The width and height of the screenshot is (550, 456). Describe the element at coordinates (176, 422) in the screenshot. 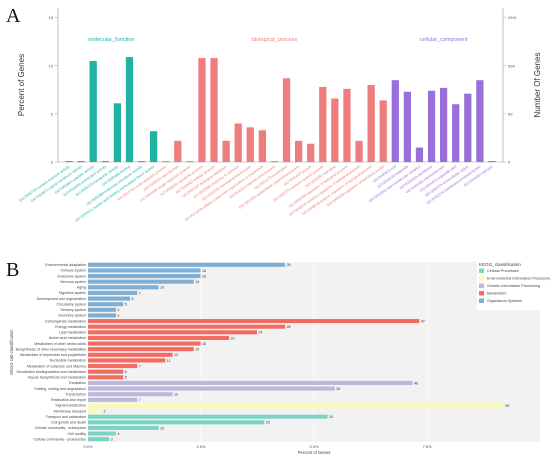

I see `bar-cell-growth-and-death` at that location.